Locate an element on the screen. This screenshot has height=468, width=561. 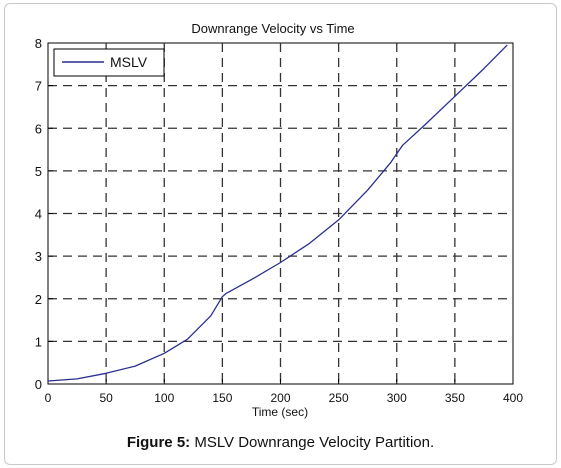
chart-title: Downrange Velocity vs Time is located at coordinates (272, 28).